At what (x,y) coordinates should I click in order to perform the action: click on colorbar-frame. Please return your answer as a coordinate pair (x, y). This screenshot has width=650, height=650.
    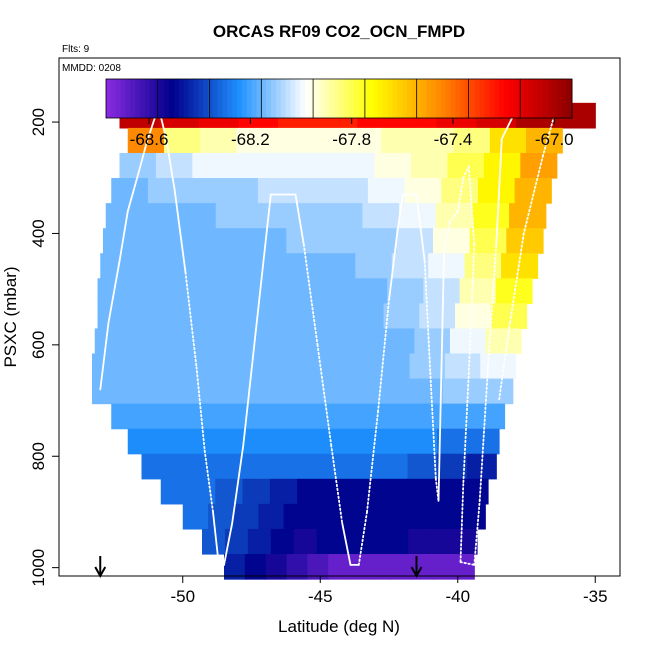
    Looking at the image, I should click on (339, 98).